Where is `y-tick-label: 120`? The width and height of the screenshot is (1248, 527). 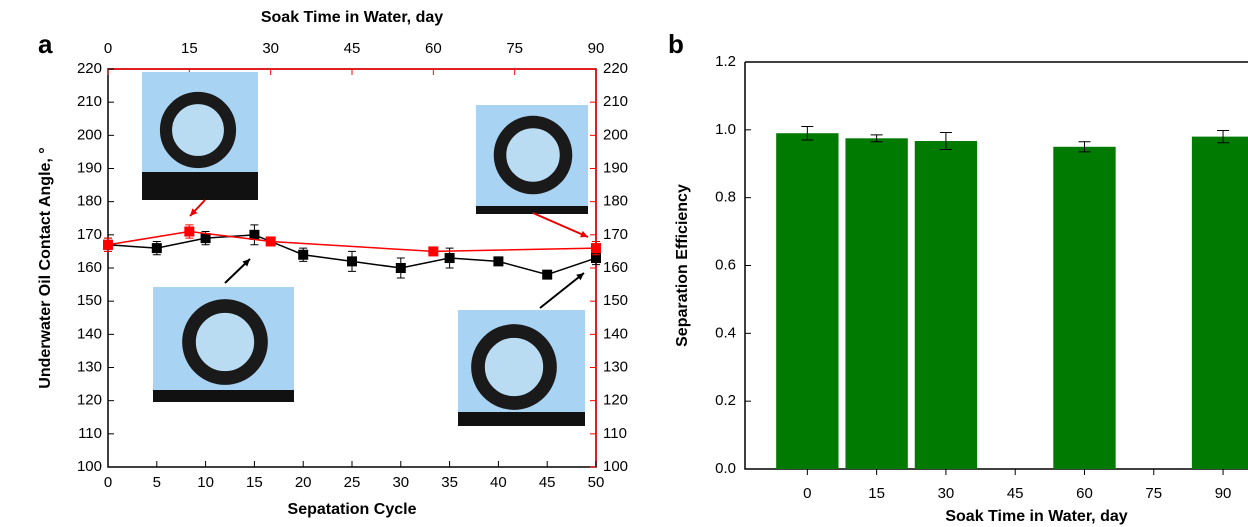 y-tick-label: 120 is located at coordinates (89, 400).